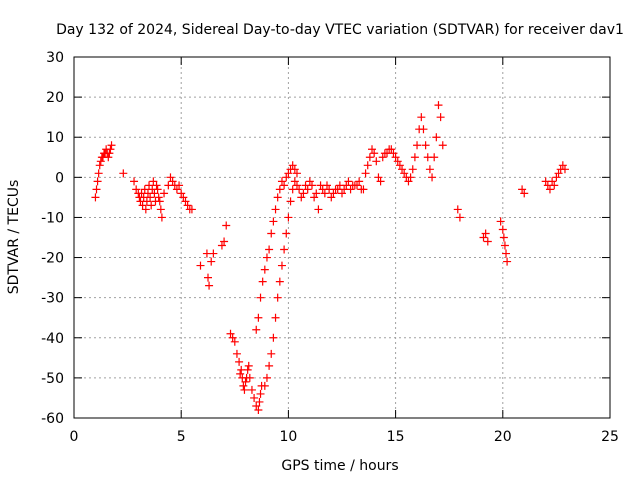 This screenshot has width=640, height=484. Describe the element at coordinates (288, 437) in the screenshot. I see `x-tick-label: 10` at that location.